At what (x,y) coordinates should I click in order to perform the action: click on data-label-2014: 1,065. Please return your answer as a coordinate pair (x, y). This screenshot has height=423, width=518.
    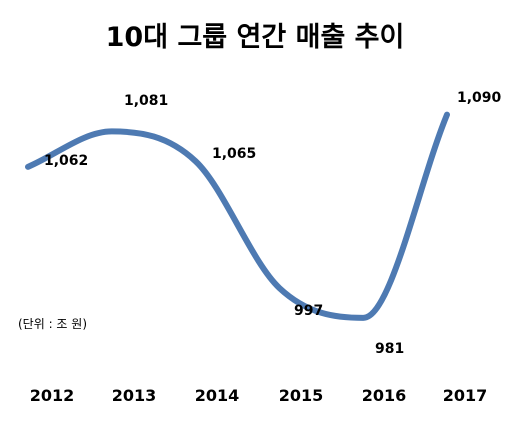
    Looking at the image, I should click on (234, 154).